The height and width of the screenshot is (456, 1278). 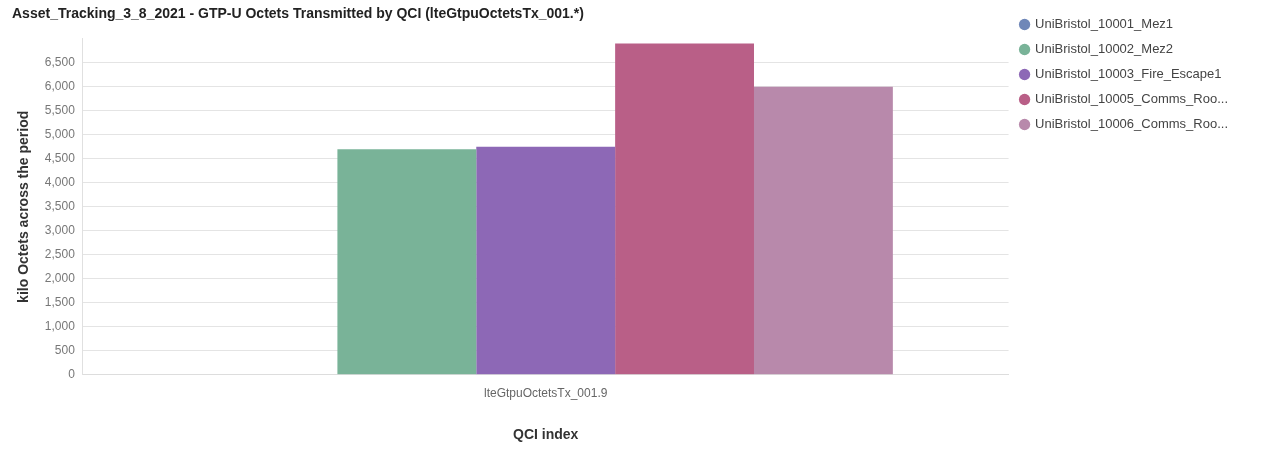 What do you see at coordinates (65, 350) in the screenshot?
I see `y-tick-label: 500` at bounding box center [65, 350].